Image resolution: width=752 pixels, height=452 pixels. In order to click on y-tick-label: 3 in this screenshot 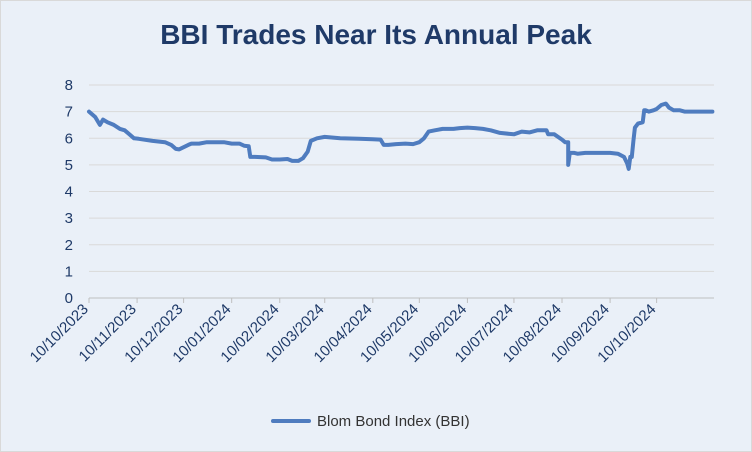, I will do `click(69, 218)`.